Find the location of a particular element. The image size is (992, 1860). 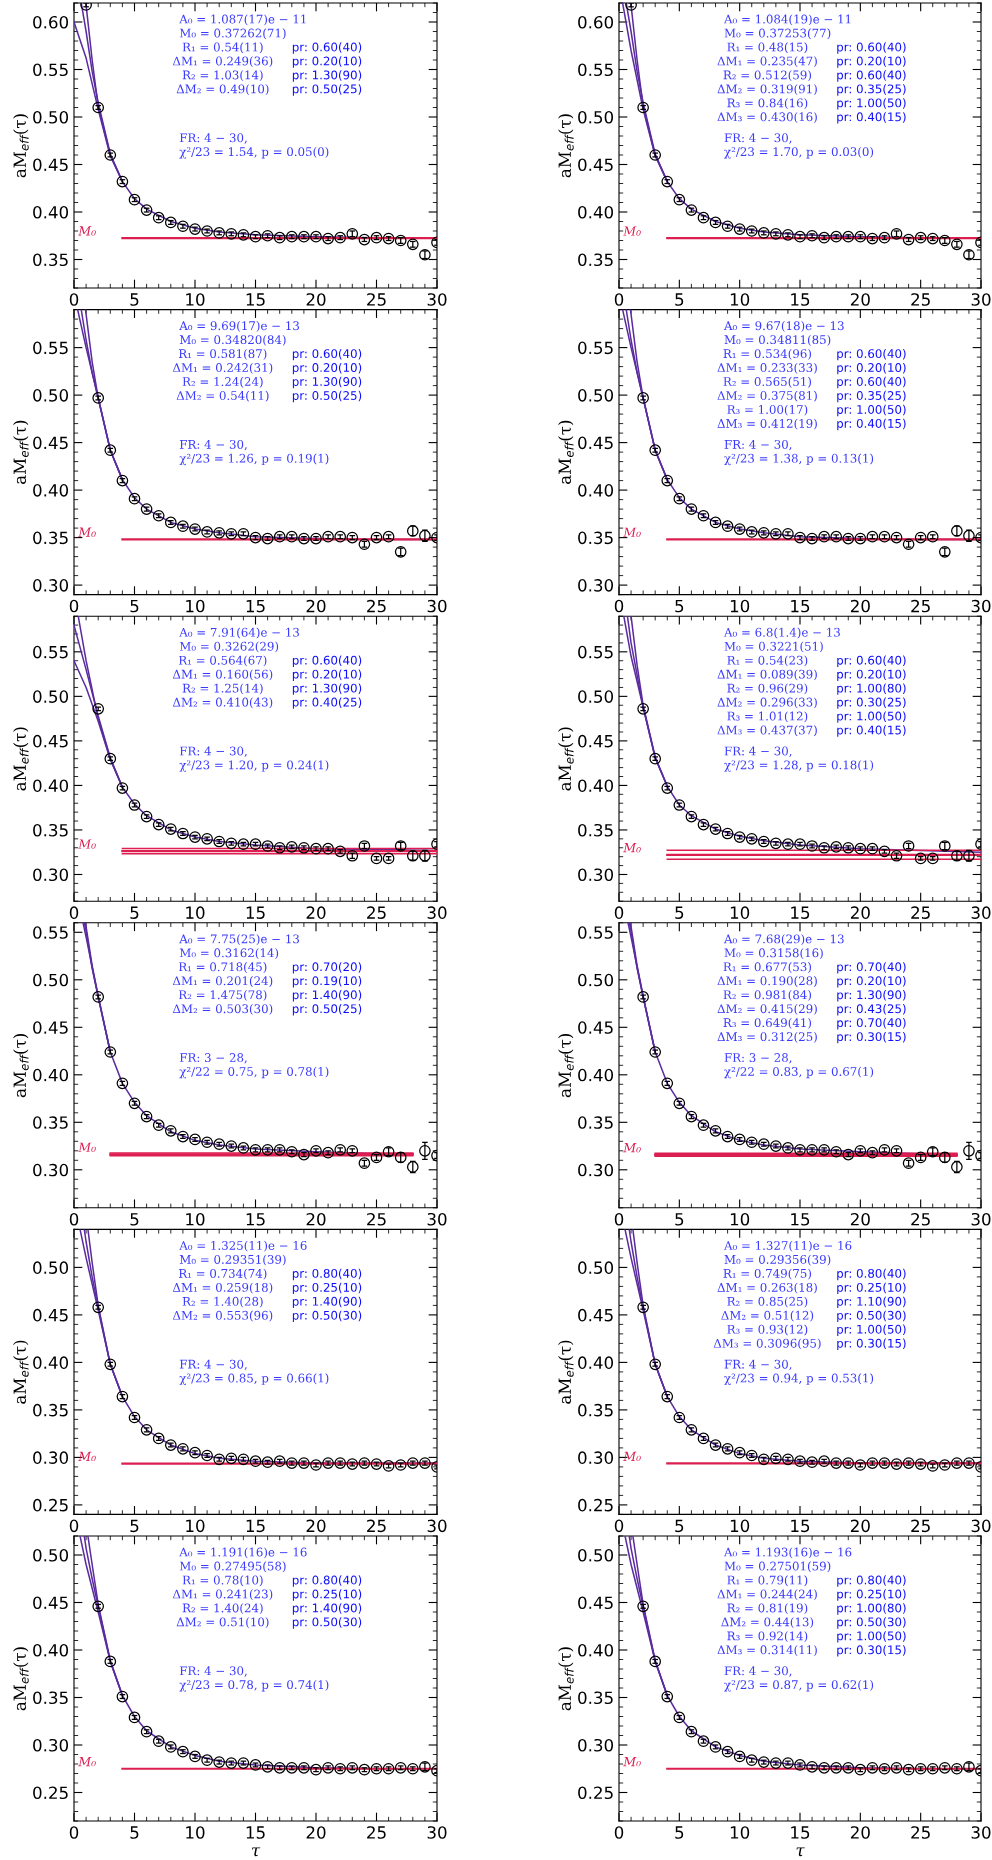

annotation: R₁ = 0.534(96) is located at coordinates (767, 354).